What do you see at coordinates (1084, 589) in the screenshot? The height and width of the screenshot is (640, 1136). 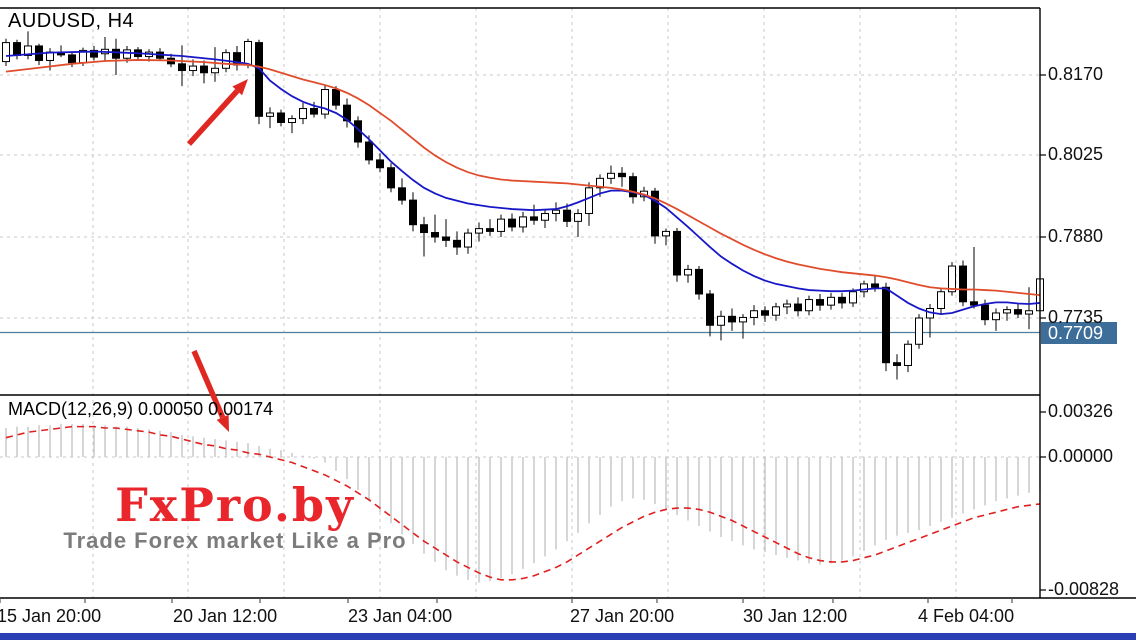 I see `price-axis-label: -0.00828` at bounding box center [1084, 589].